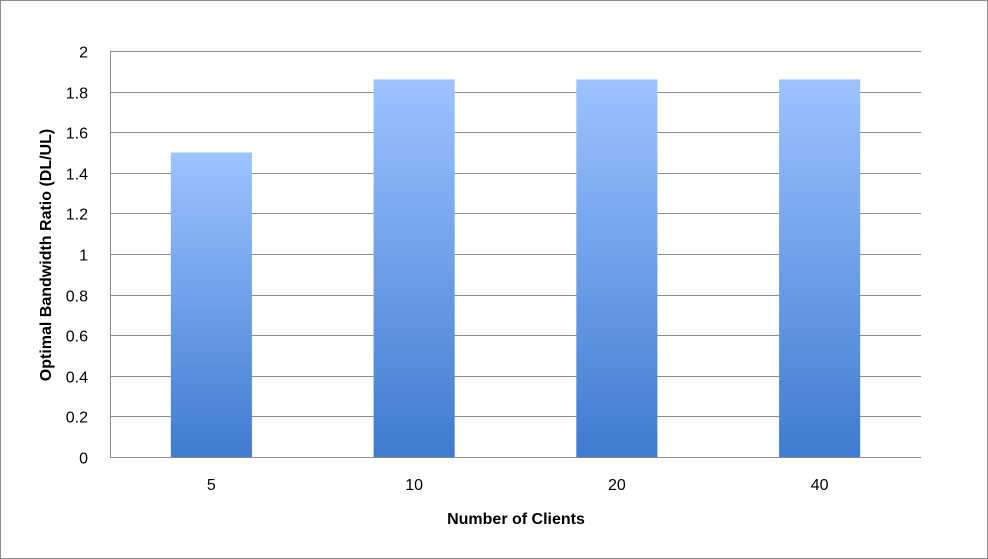  Describe the element at coordinates (77, 256) in the screenshot. I see `y-tick-labels: 0 0.2 0.4 0.6 0.8 1 1.2 1.4 1.6 1.8 2` at that location.